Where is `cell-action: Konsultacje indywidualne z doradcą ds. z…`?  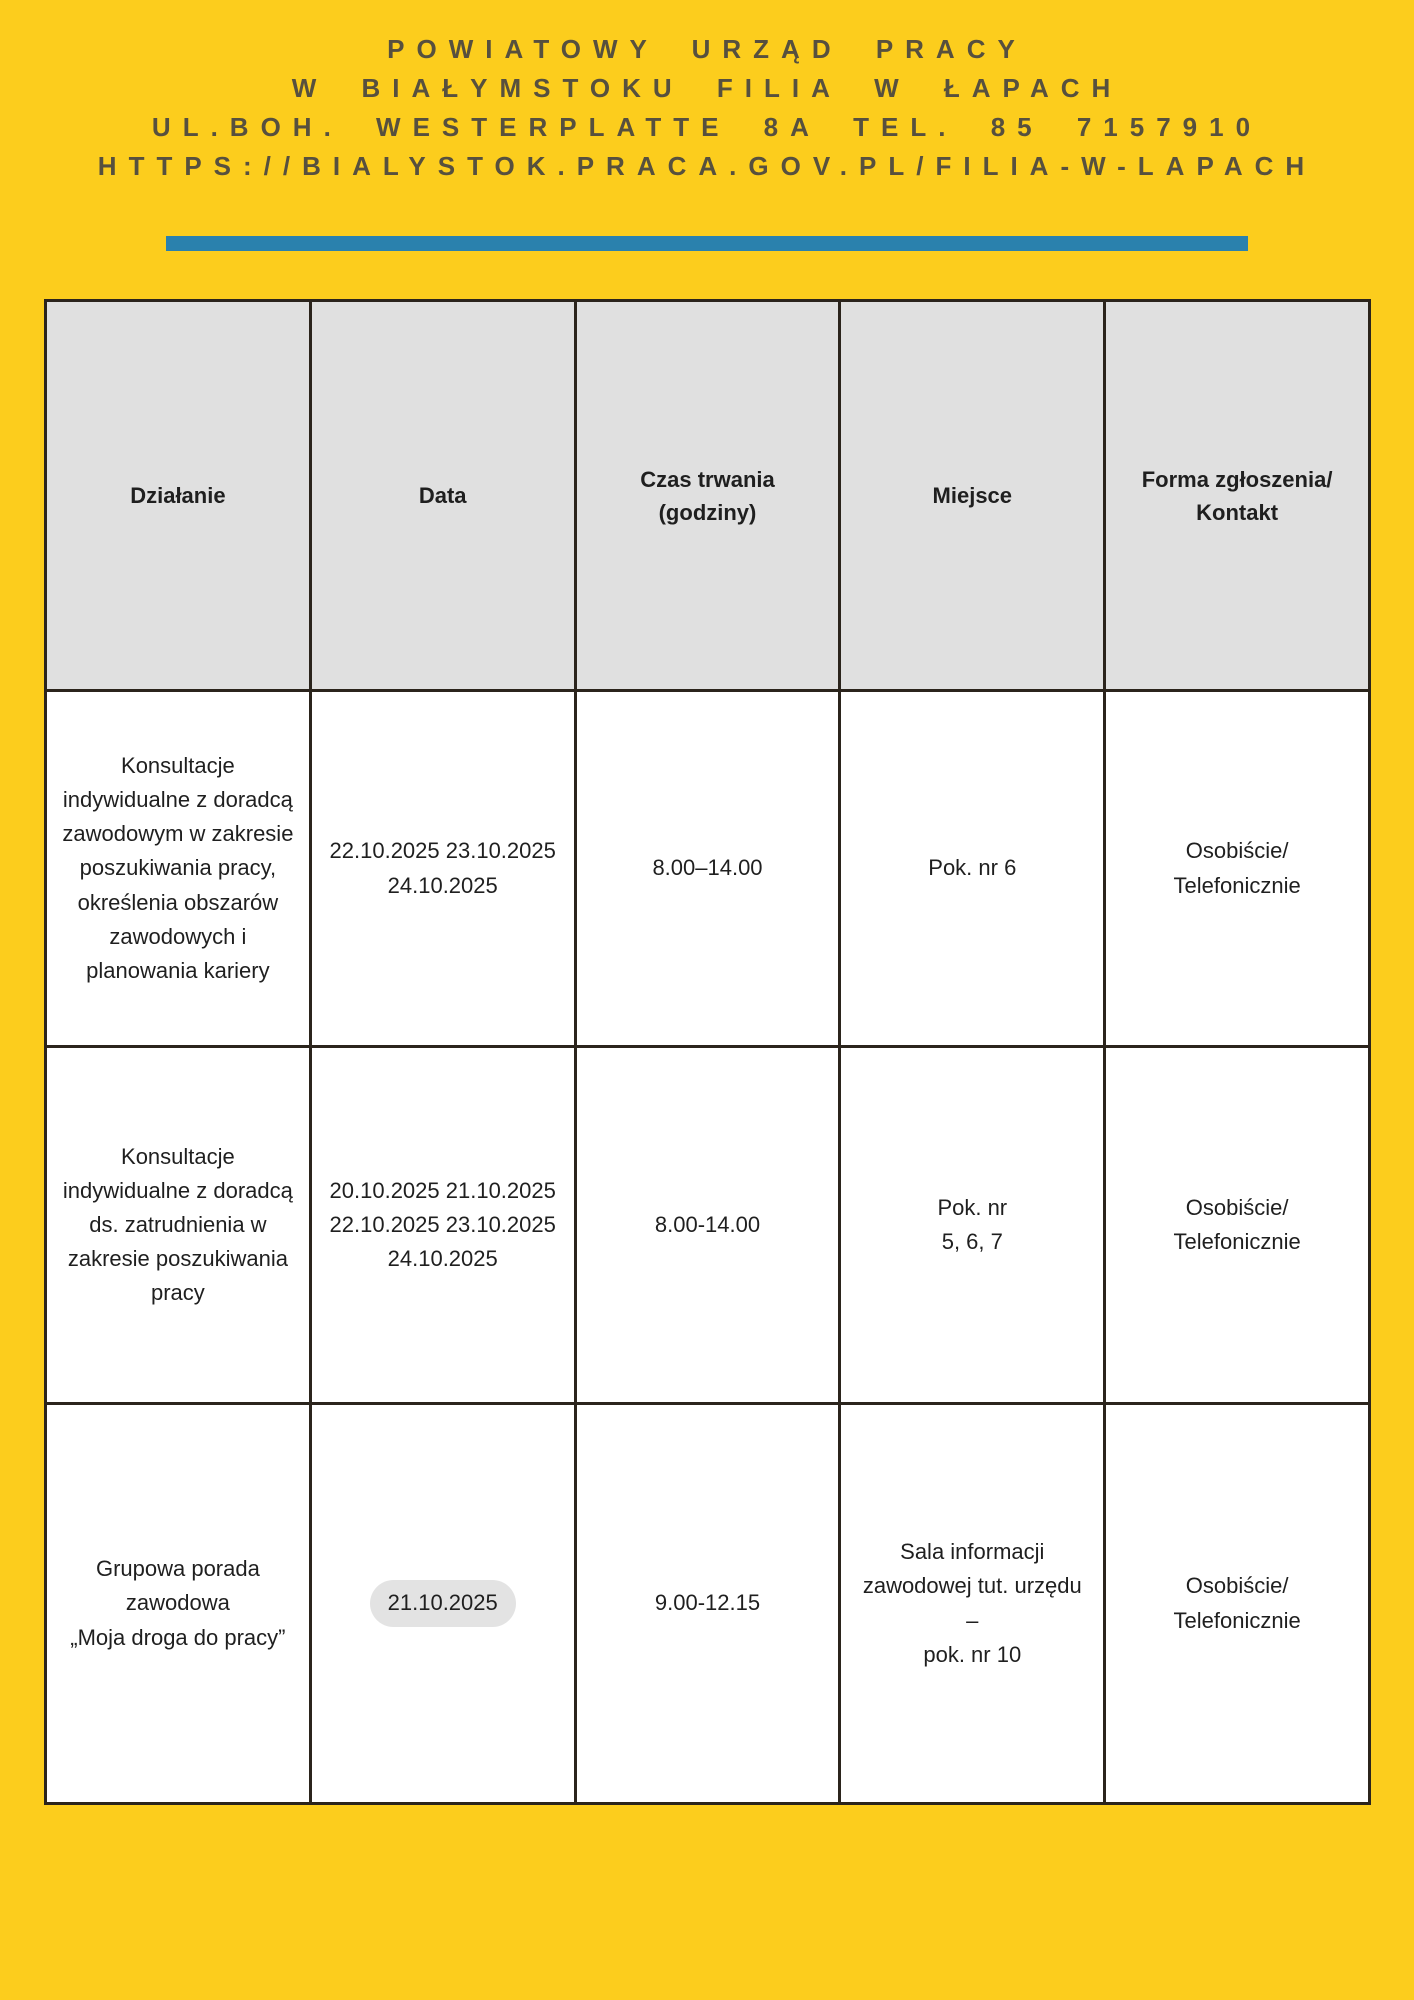 cell-action: Konsultacje indywidualne z doradcą ds. z… is located at coordinates (178, 1225).